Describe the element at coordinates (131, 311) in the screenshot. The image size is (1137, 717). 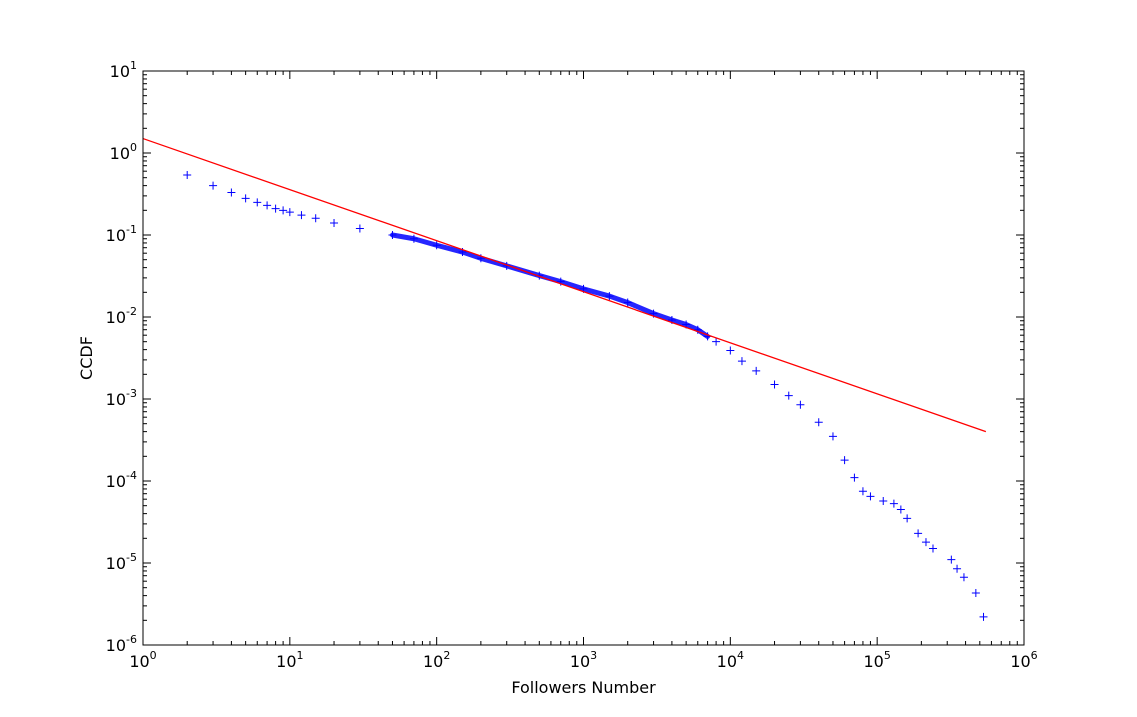
I see `y-tick-exponent: -2` at that location.